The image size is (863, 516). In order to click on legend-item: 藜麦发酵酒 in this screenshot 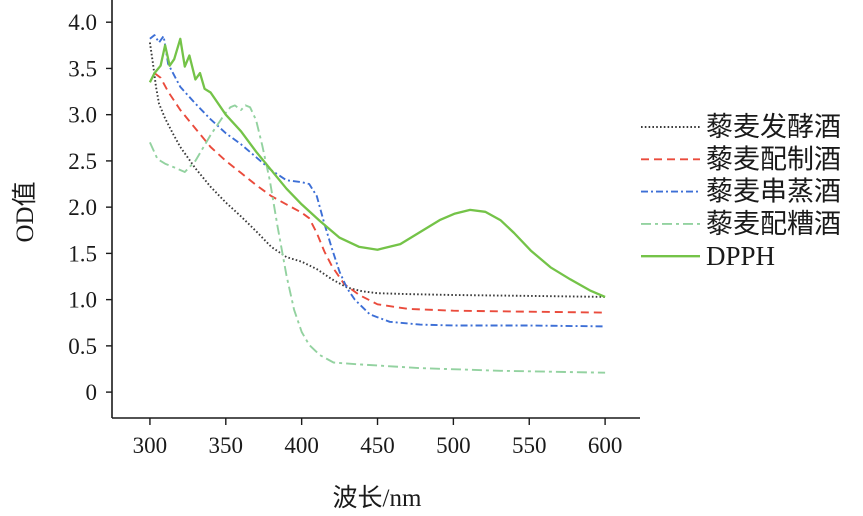, I will do `click(741, 127)`.